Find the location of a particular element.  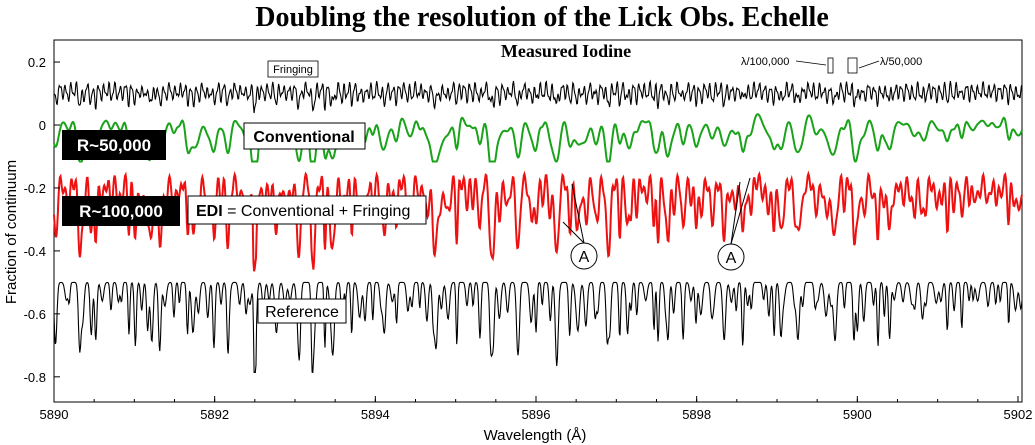

x-axis-ticks: 5890 5892 5894 5896 5898 5900 5902 is located at coordinates (536, 409).